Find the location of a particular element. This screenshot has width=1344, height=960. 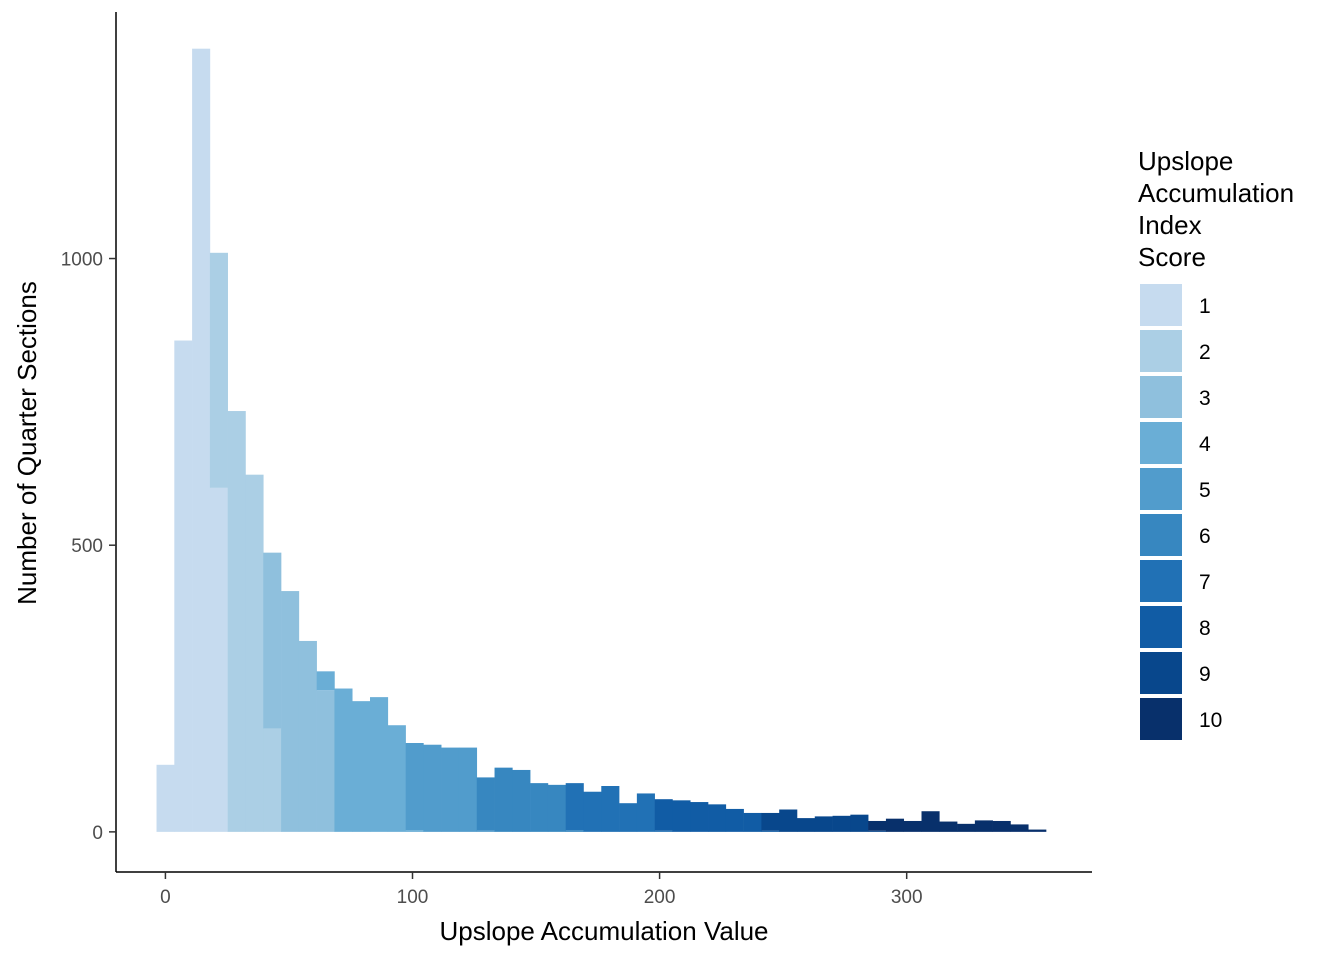

legend-label: 5 is located at coordinates (1205, 490).